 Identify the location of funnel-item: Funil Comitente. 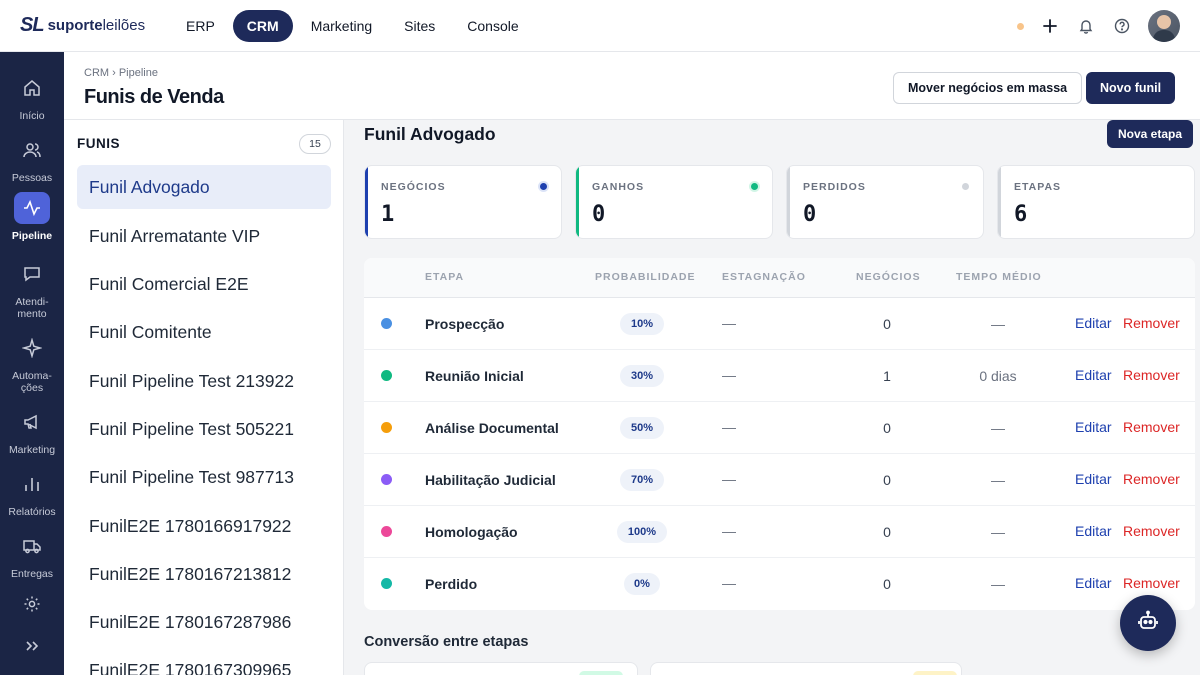
(150, 331).